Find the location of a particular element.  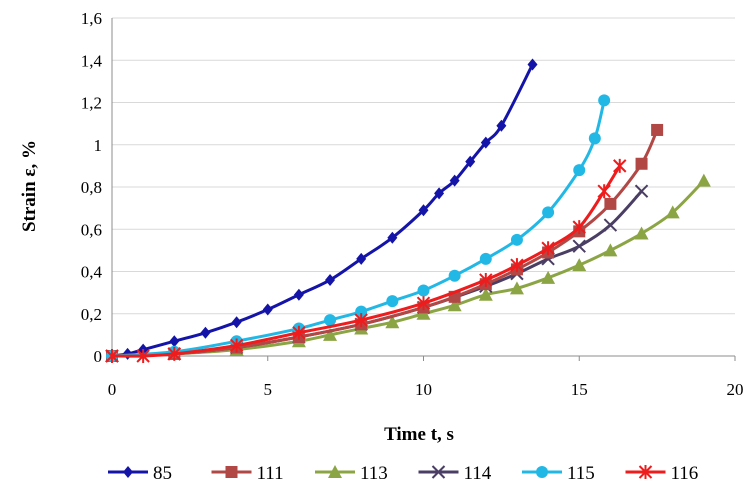

legend-item-115: 115 is located at coordinates (558, 473).